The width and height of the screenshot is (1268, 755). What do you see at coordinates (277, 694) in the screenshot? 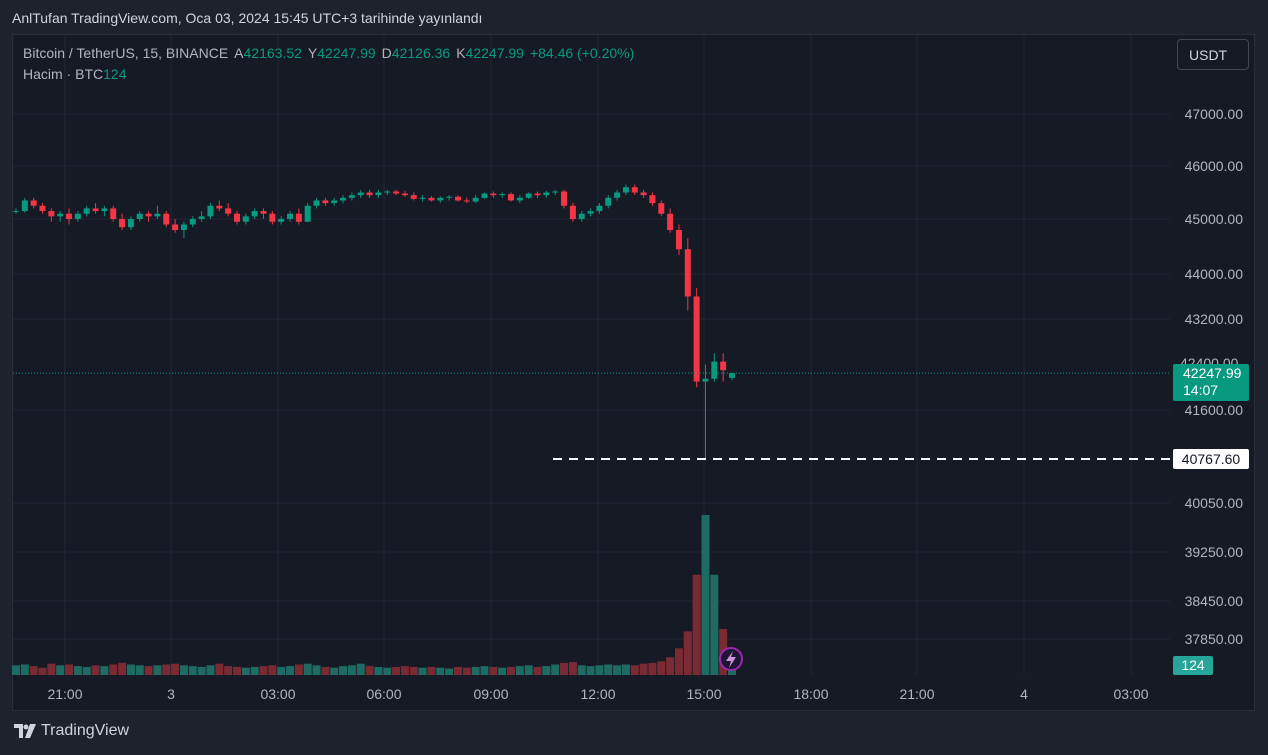
I see `x-tick-label: 03:00` at bounding box center [277, 694].